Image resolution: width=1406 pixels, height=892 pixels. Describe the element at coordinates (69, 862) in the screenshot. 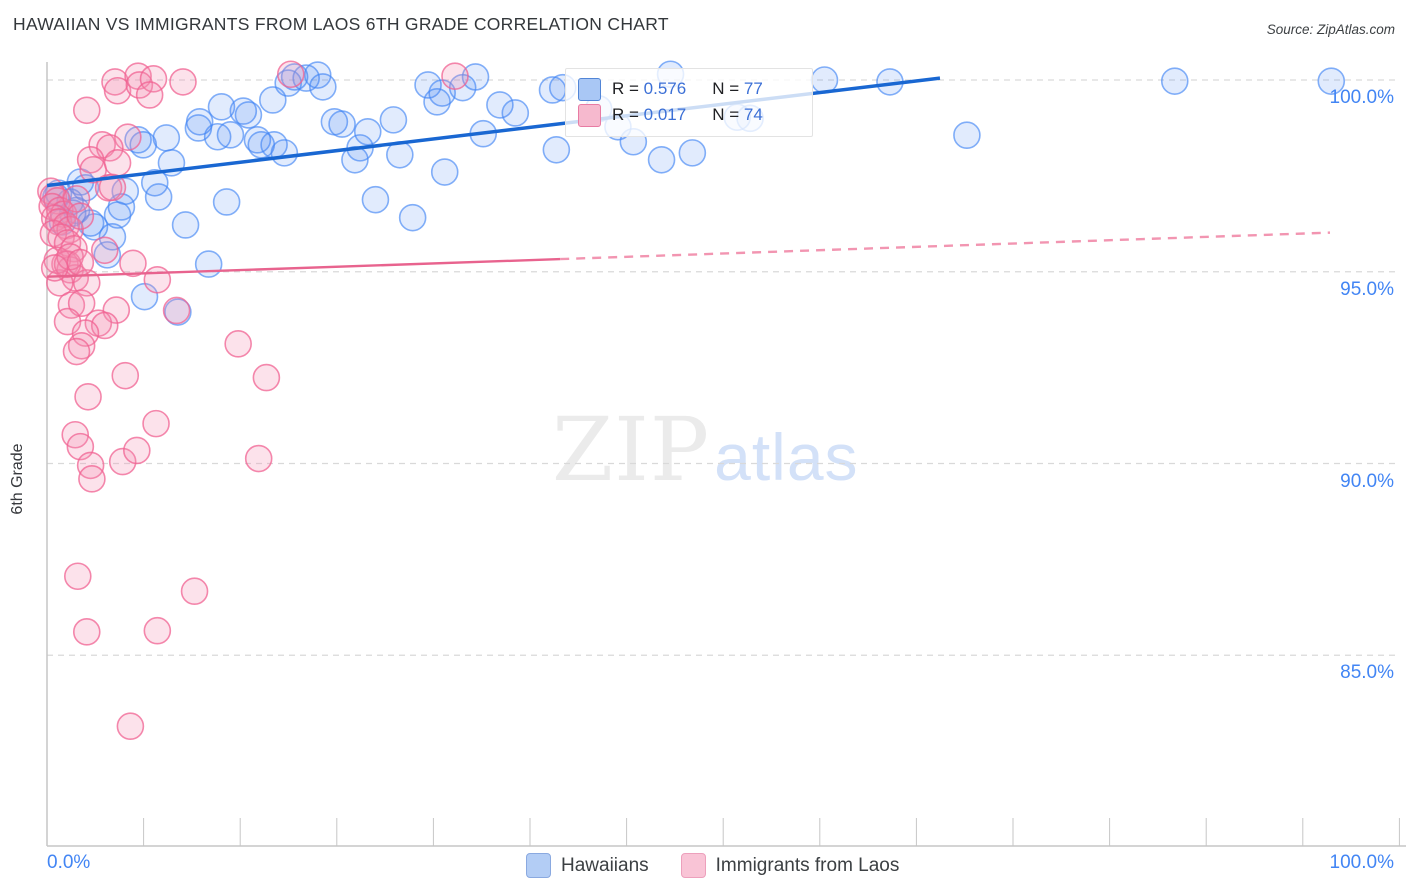

I see `x-axis-label-min: 0.0%` at that location.